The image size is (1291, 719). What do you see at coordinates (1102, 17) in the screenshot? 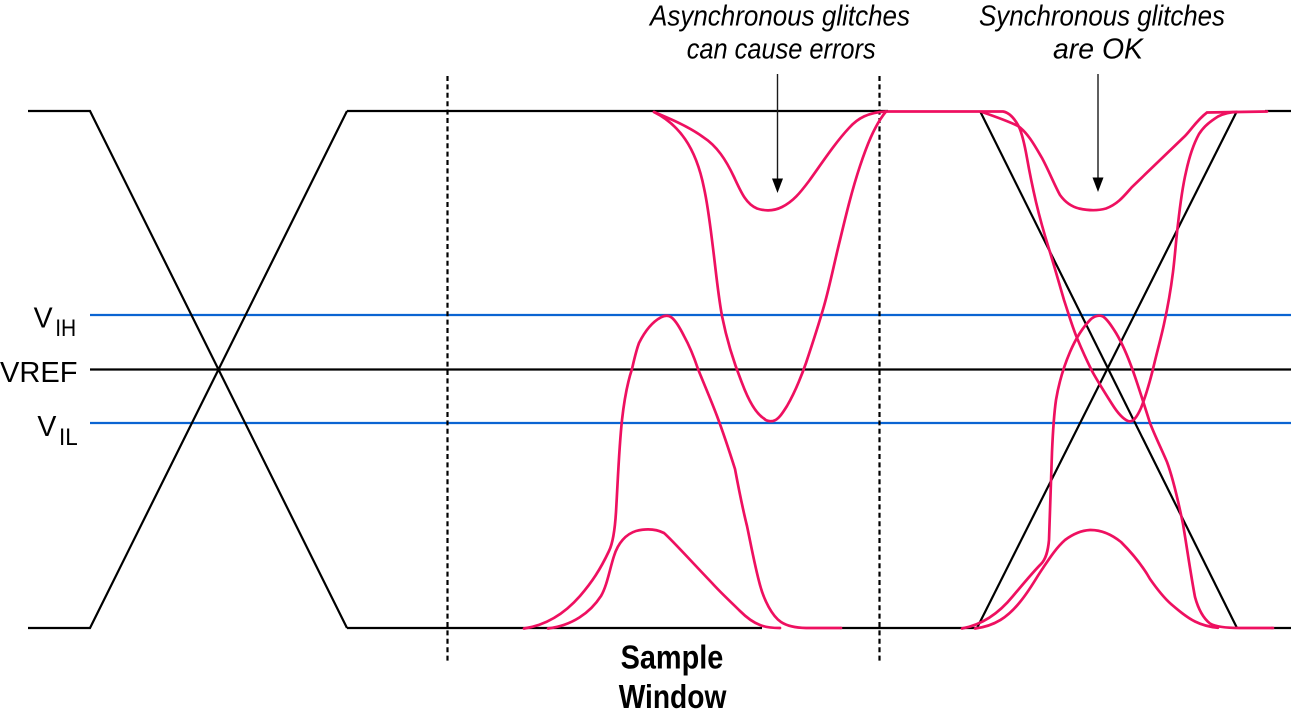
I see `svg-text: Synchronous glitches` at bounding box center [1102, 17].